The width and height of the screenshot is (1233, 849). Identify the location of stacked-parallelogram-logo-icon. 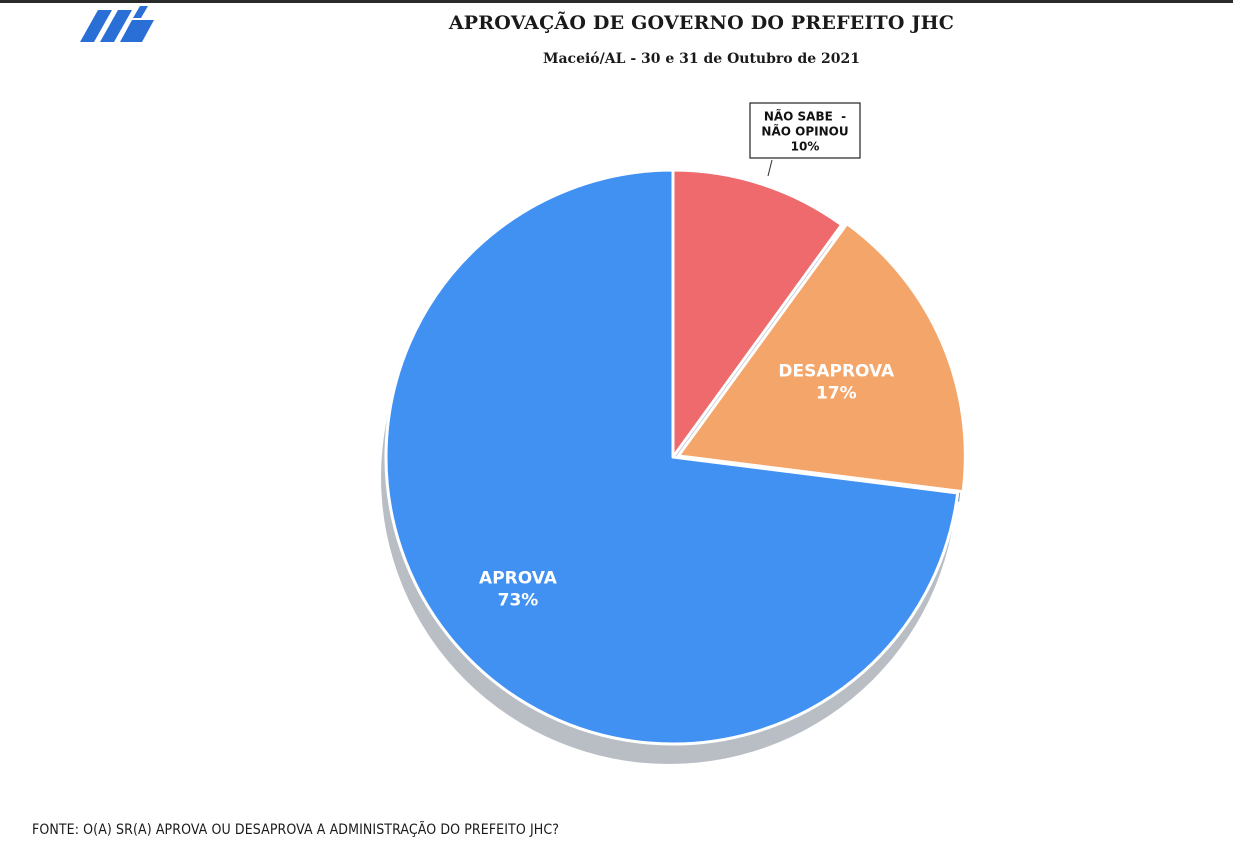
(117, 24).